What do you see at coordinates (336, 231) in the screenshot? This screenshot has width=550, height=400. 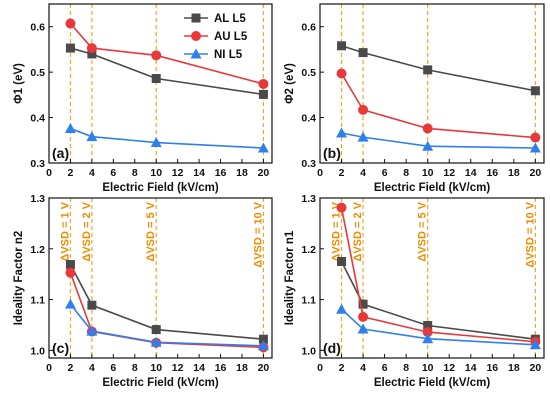 I see `vsd-label: ΔVSD = 1 V` at bounding box center [336, 231].